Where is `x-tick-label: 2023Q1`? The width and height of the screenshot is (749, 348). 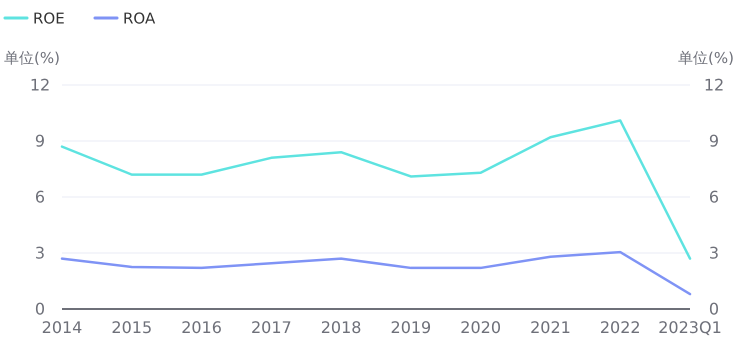 x-tick-label: 2023Q1 is located at coordinates (690, 327).